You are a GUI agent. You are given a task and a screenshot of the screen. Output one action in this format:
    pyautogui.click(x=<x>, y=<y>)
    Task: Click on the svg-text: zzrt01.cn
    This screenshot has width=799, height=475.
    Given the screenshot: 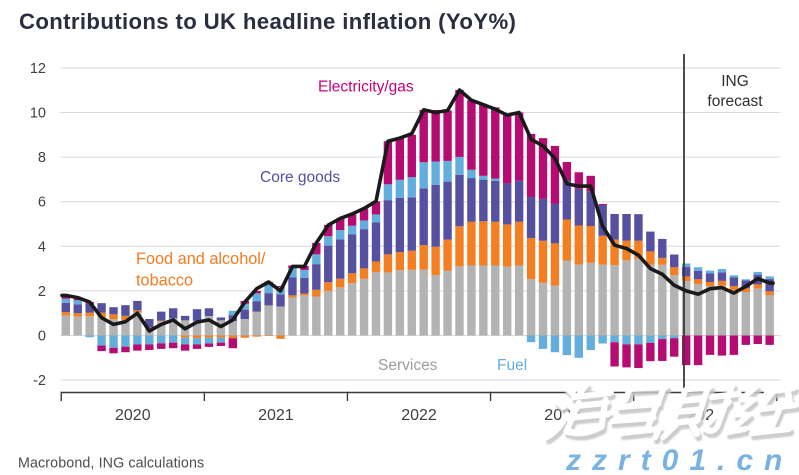 What is the action you would take?
    pyautogui.click(x=679, y=459)
    